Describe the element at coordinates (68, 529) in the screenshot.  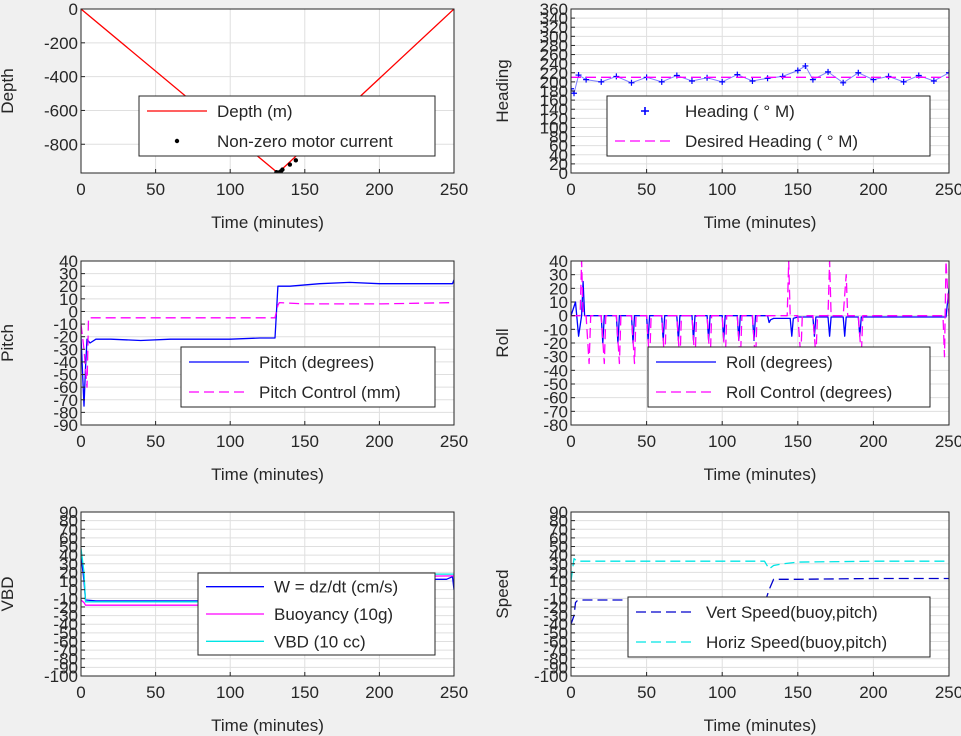
I see `y-tick-label: 70` at that location.